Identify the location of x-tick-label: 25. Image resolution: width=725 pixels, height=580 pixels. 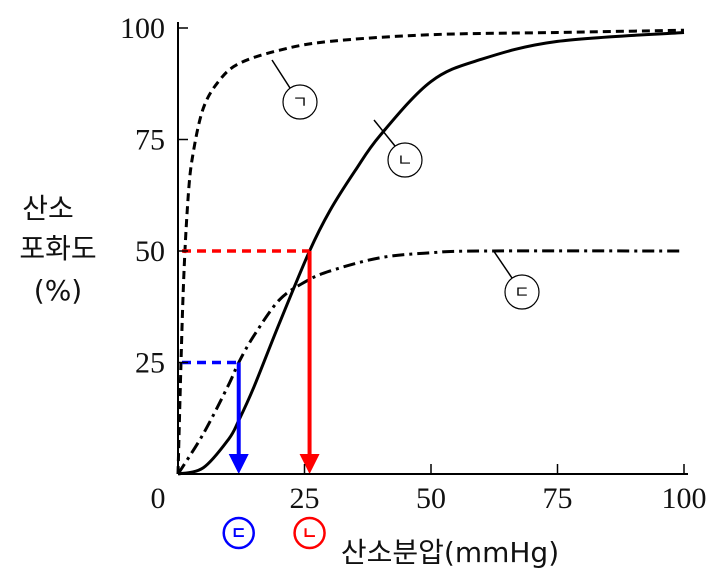
(305, 498).